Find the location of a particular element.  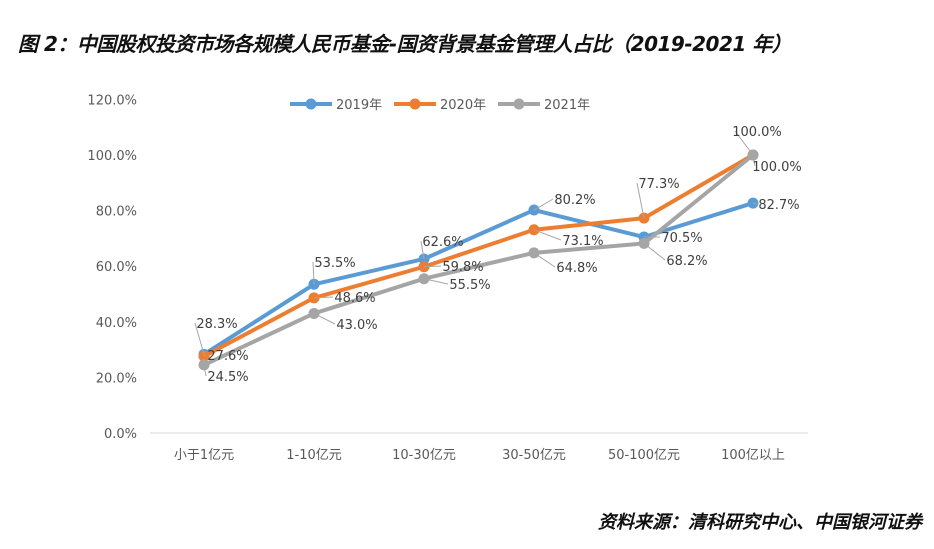

y-tick-label: 40.0% is located at coordinates (116, 323).